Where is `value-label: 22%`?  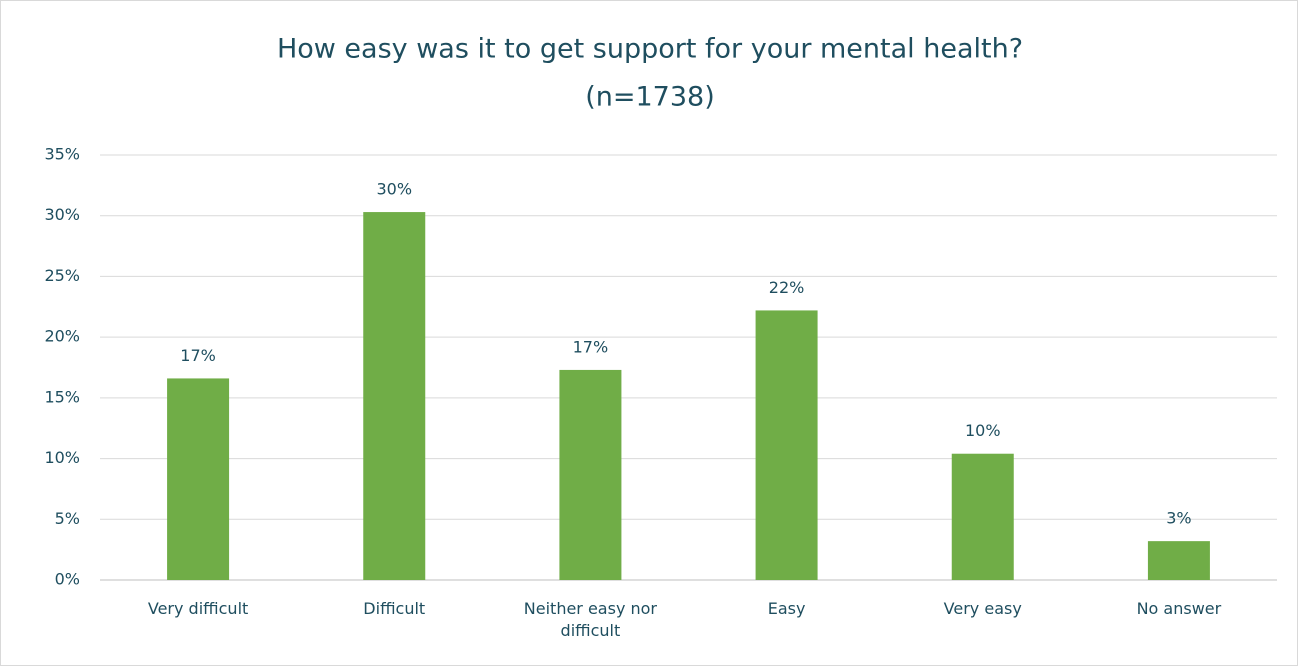
value-label: 22% is located at coordinates (787, 287).